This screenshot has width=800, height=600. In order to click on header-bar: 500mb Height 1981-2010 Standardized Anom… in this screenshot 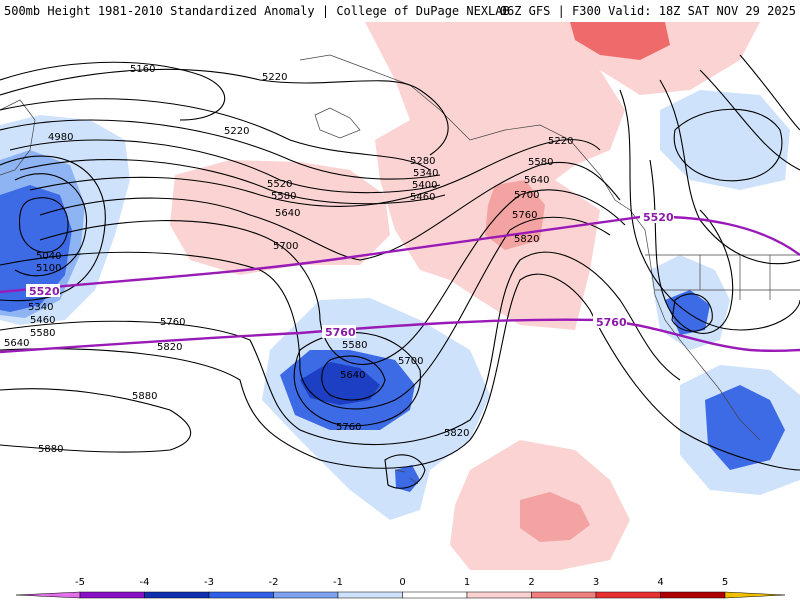, I will do `click(400, 11)`.